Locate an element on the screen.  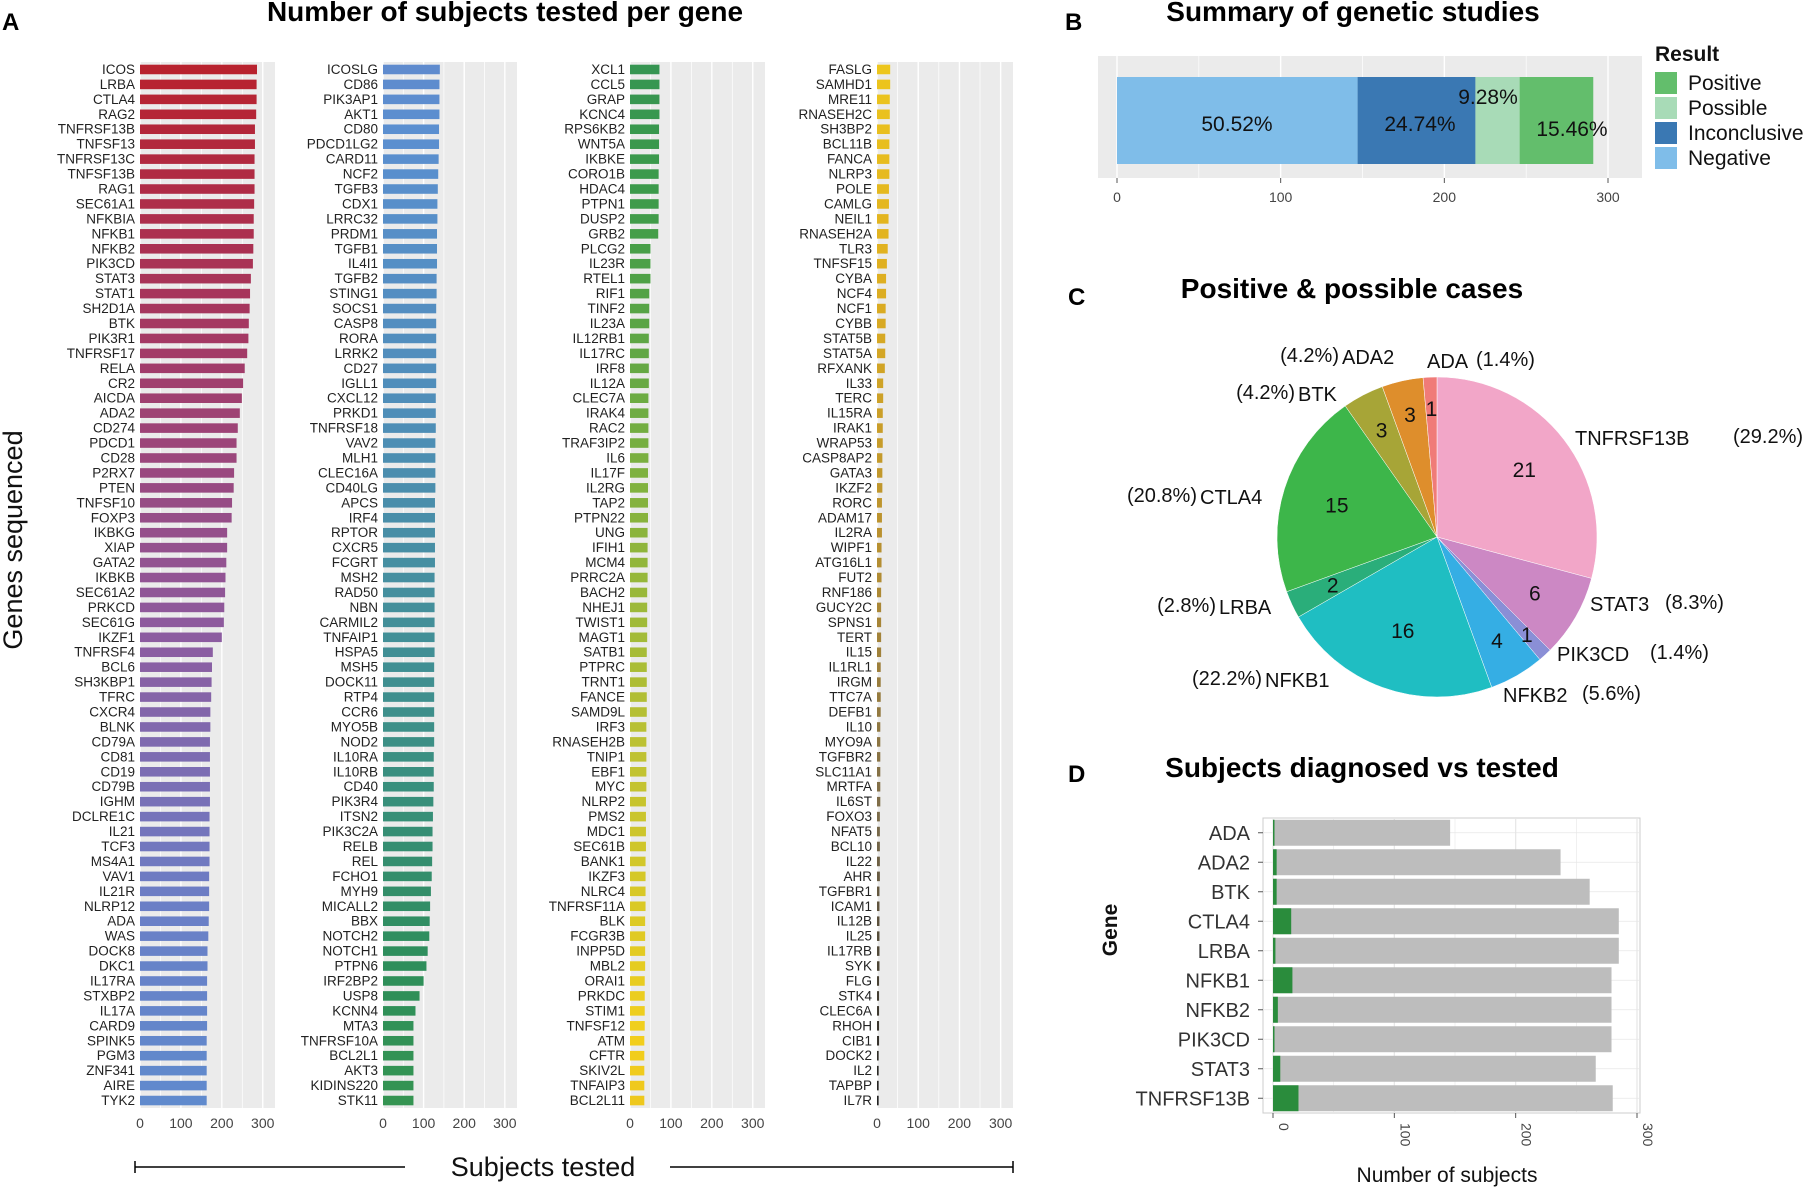
panel-c-pct-label: (20.8%) is located at coordinates (1162, 496).